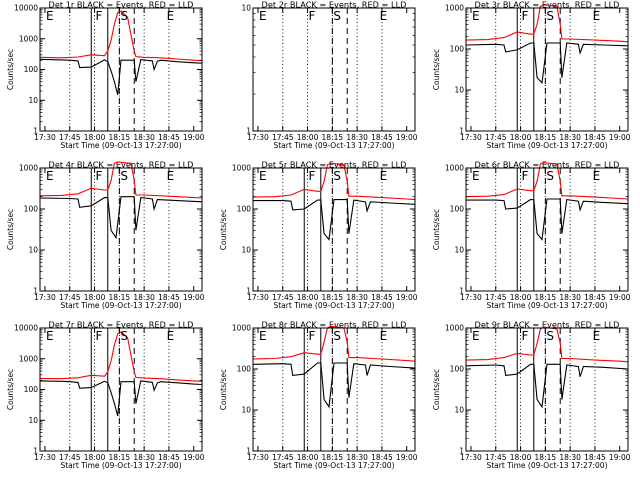 This screenshot has height=480, width=640. What do you see at coordinates (334, 5) in the screenshot?
I see `panel-title: Det 2r BLACK = Events, RED = LLD` at bounding box center [334, 5].